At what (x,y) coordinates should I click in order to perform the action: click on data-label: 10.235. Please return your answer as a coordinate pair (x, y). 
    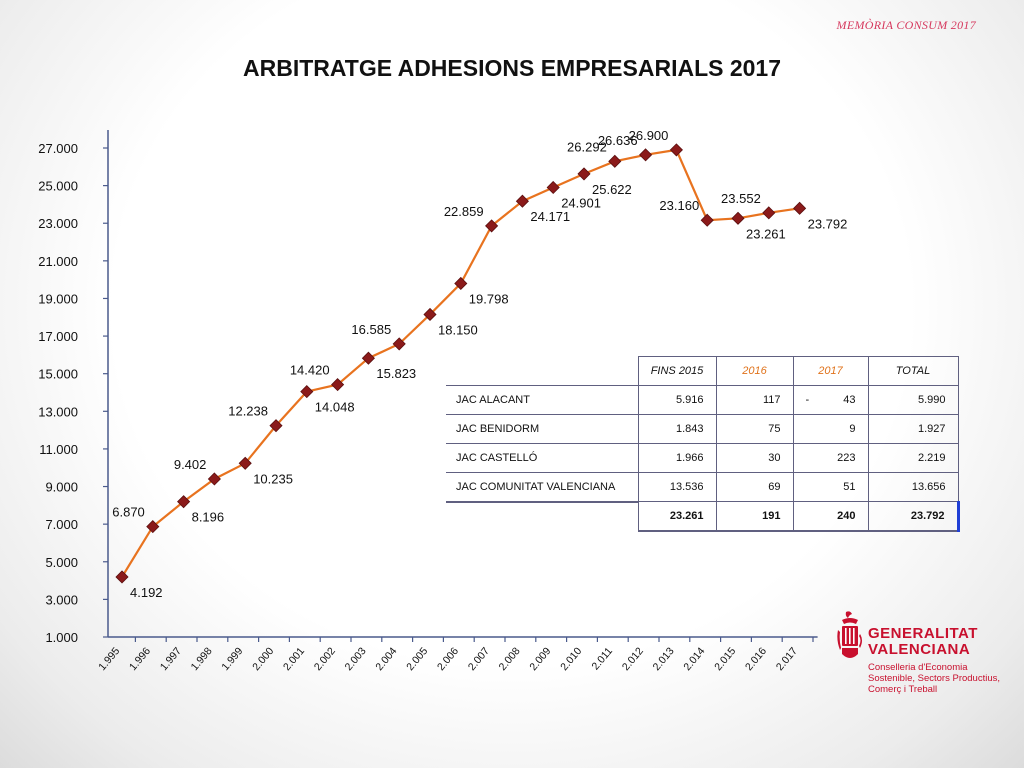
    Looking at the image, I should click on (273, 478).